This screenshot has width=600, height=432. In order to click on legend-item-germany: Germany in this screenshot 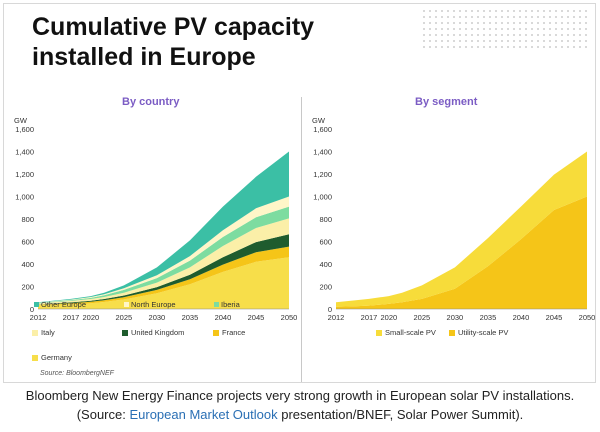, I will do `click(52, 357)`.